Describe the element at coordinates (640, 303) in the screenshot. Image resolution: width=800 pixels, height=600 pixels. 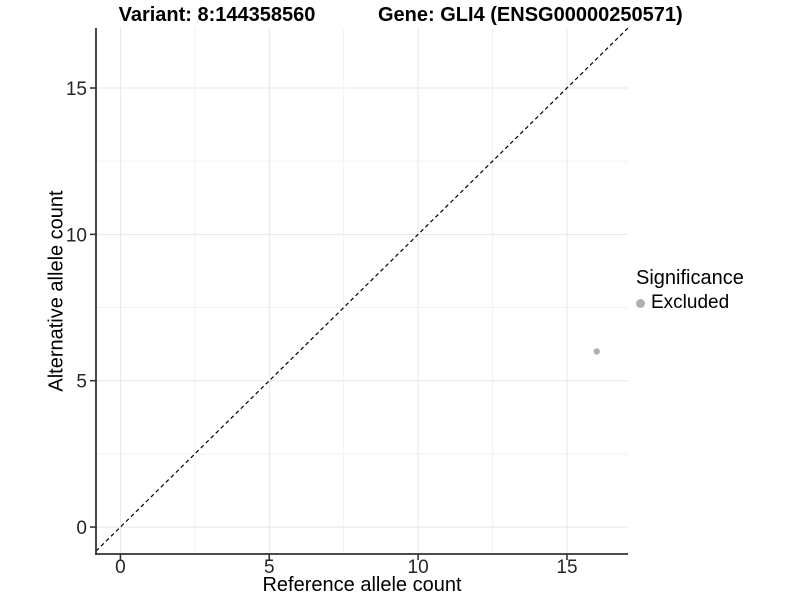
I see `legend-point-icon` at that location.